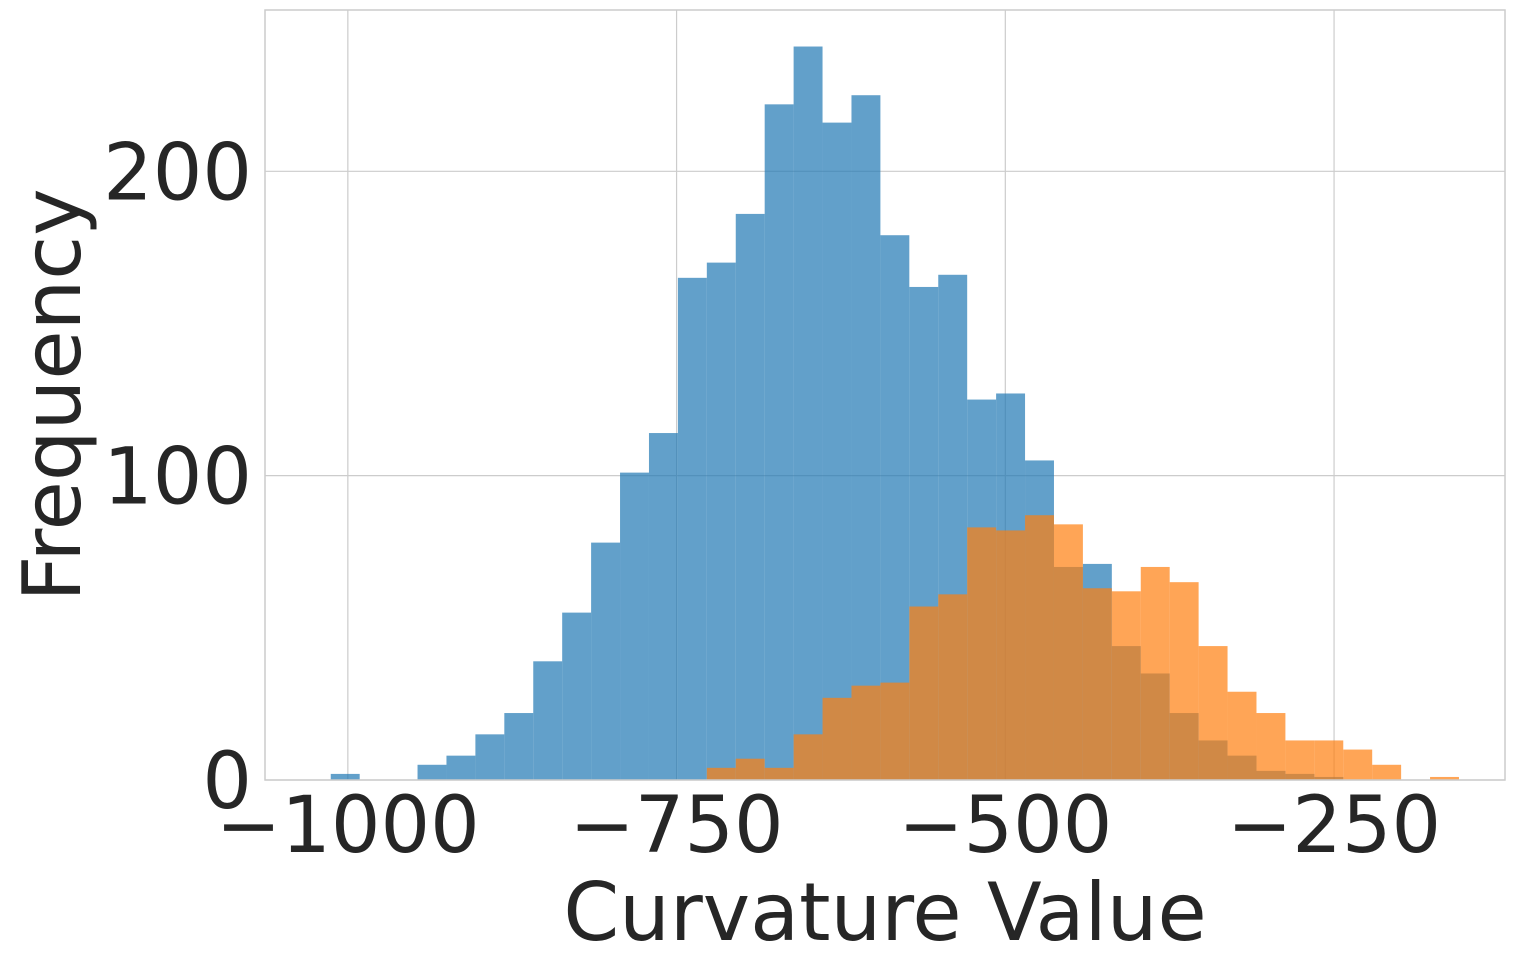 The image size is (1515, 967). I want to click on x-tick-label: −1000, so click(348, 826).